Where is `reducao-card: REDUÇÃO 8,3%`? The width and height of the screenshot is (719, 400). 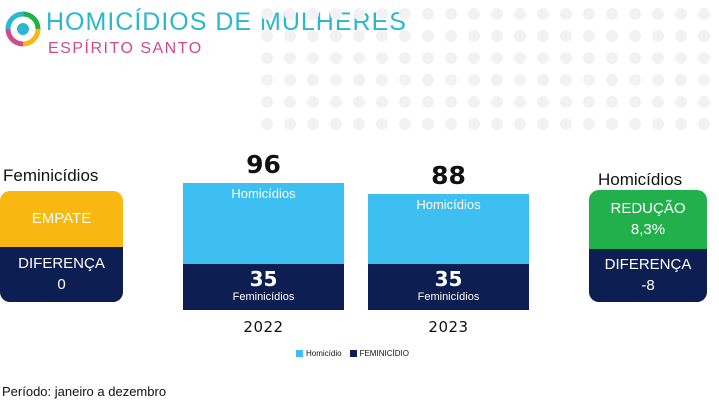 reducao-card: REDUÇÃO 8,3% is located at coordinates (648, 219).